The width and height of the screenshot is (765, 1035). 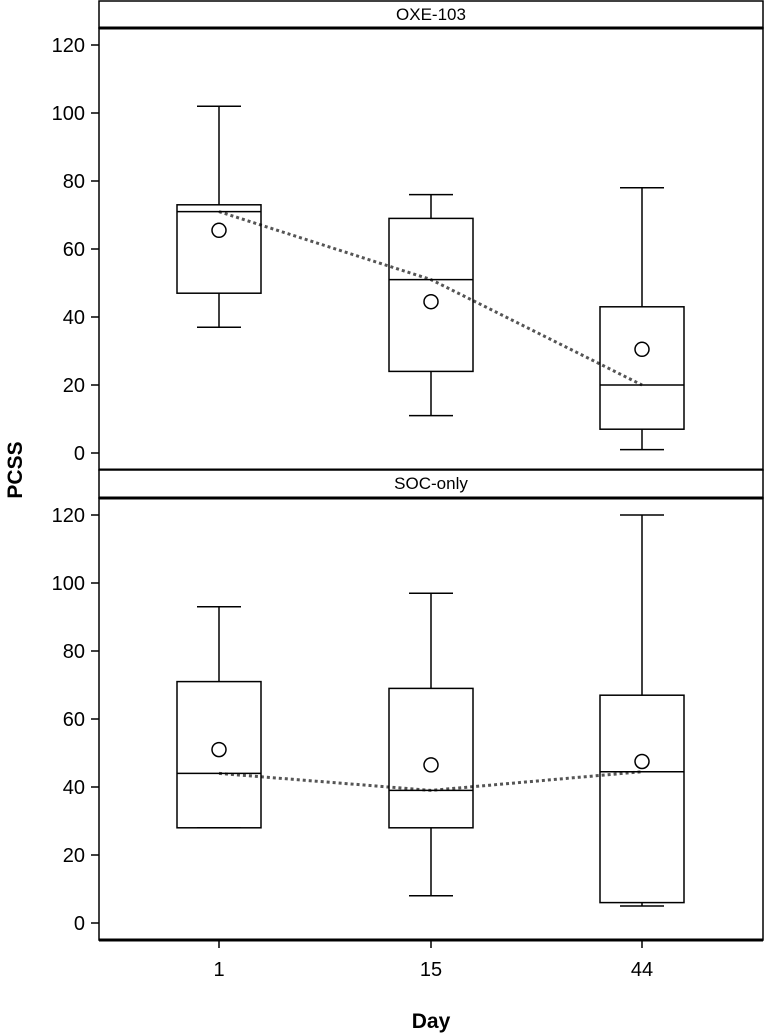 I want to click on panel-strip-label: OXE-103, so click(x=431, y=14).